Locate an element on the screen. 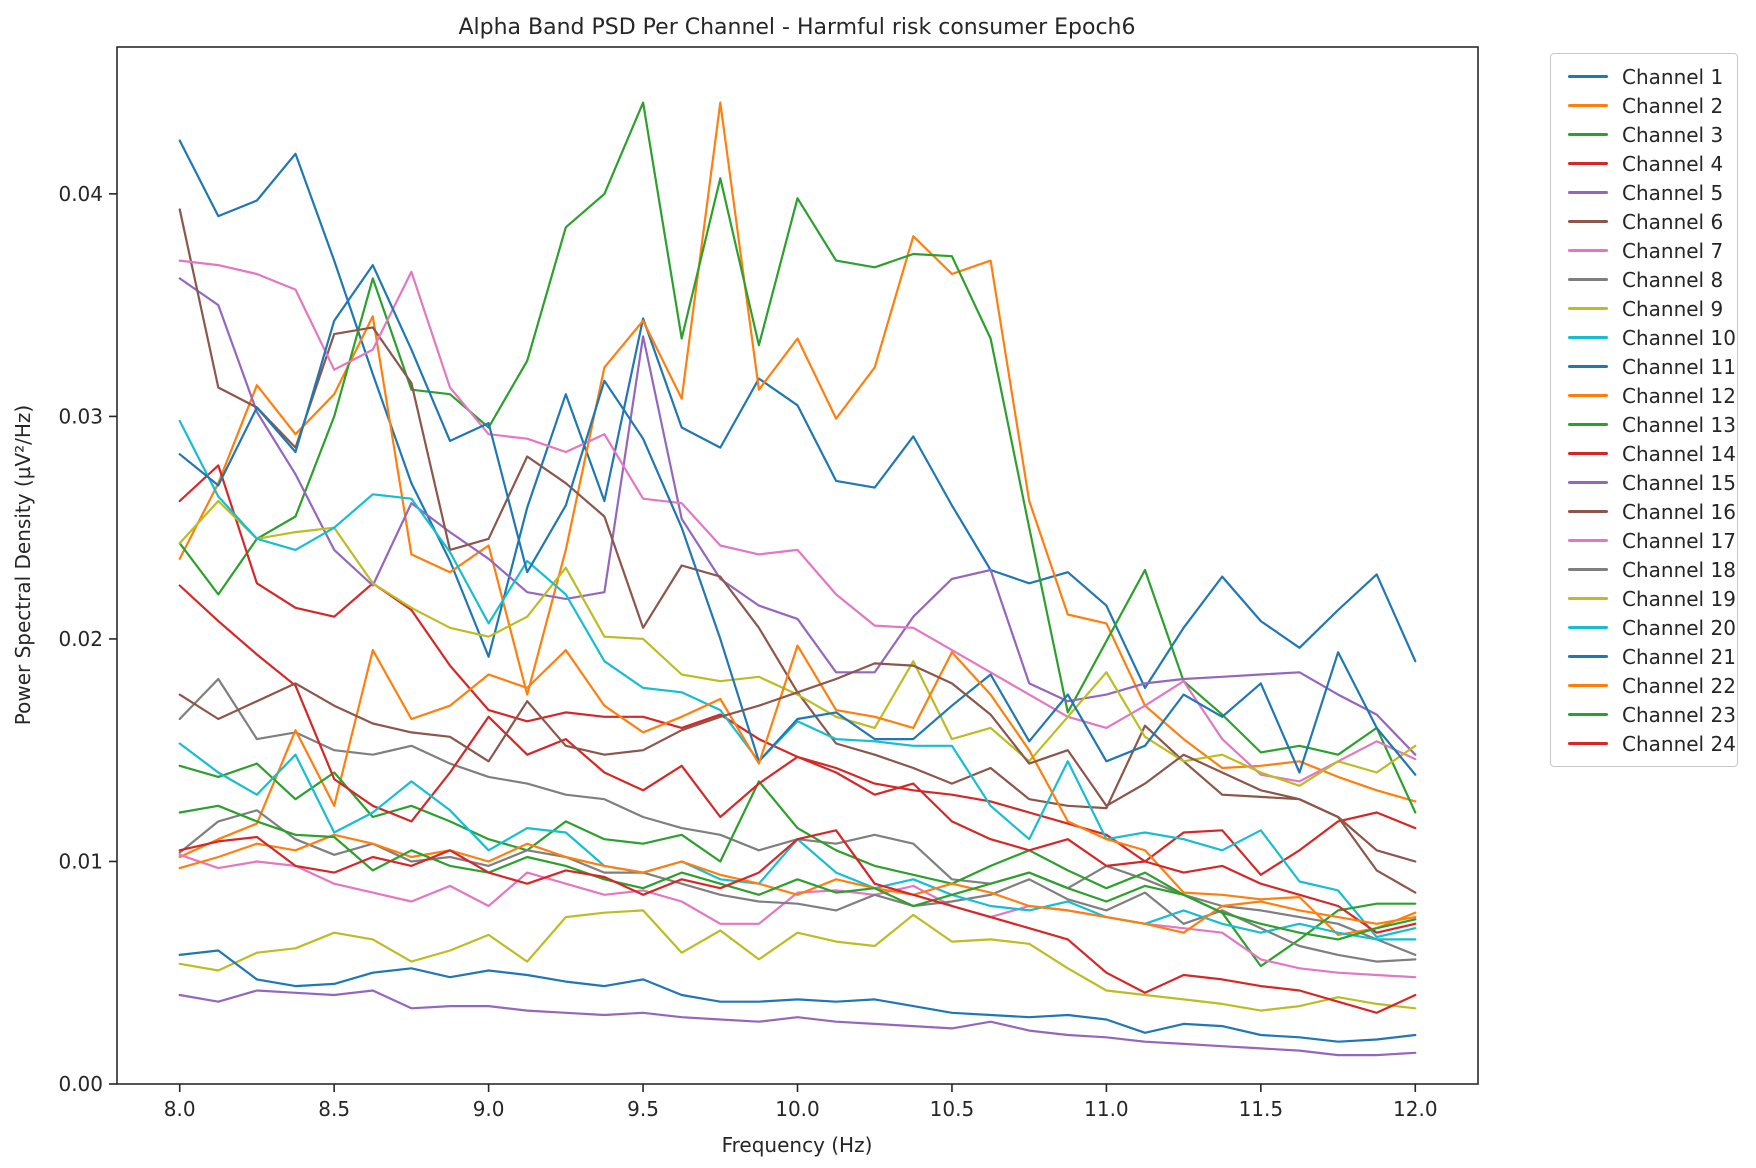  legend-label: Channel 11 is located at coordinates (1679, 366).